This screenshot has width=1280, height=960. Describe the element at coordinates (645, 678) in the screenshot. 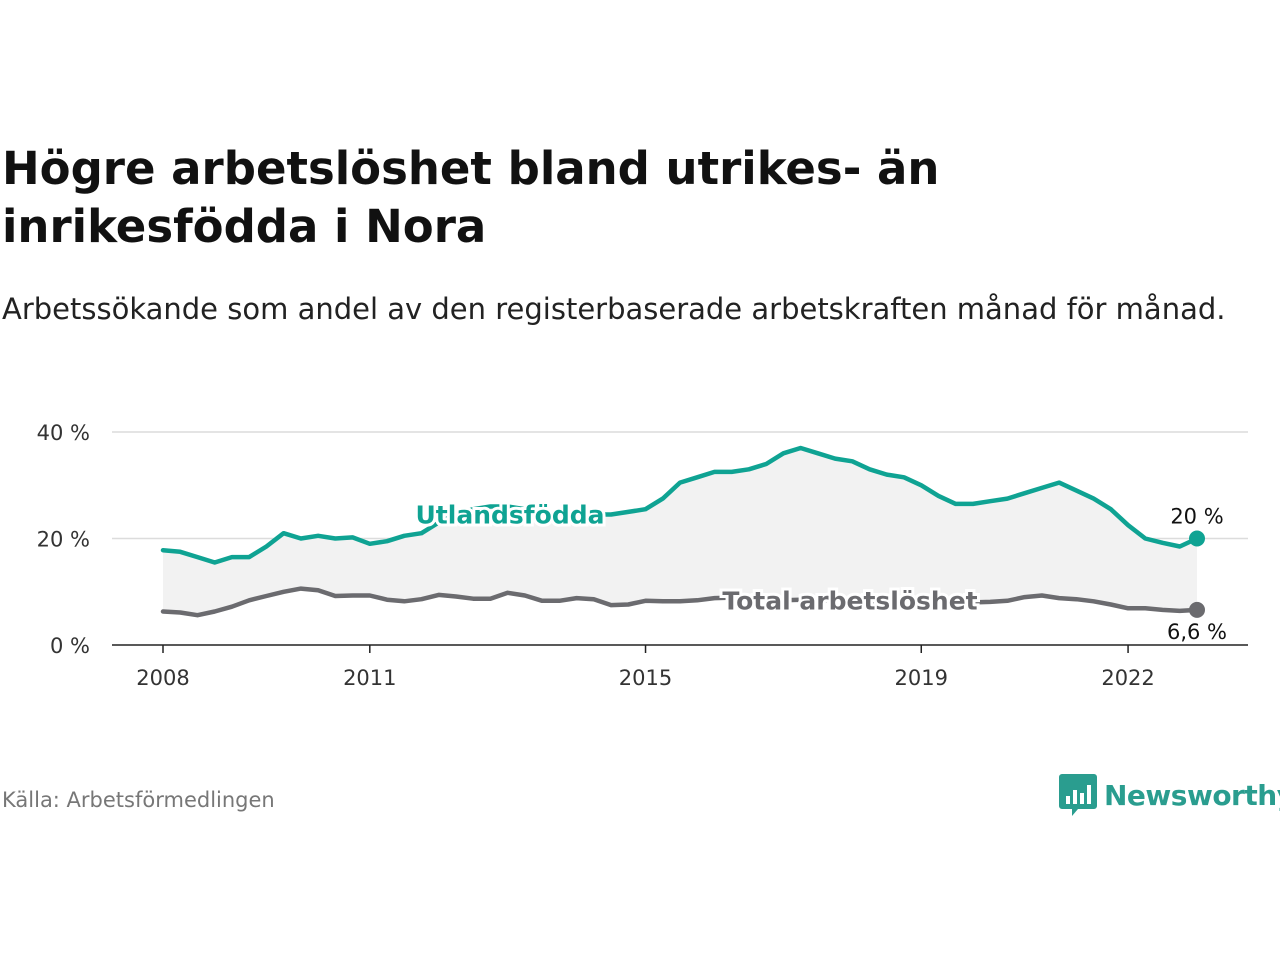

I see `x-tick-label: 2015` at that location.